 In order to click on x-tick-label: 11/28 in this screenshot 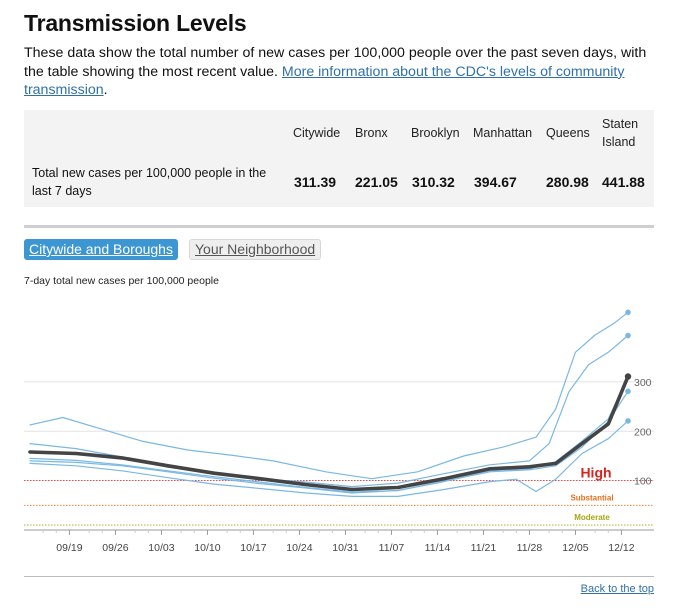, I will do `click(530, 548)`.